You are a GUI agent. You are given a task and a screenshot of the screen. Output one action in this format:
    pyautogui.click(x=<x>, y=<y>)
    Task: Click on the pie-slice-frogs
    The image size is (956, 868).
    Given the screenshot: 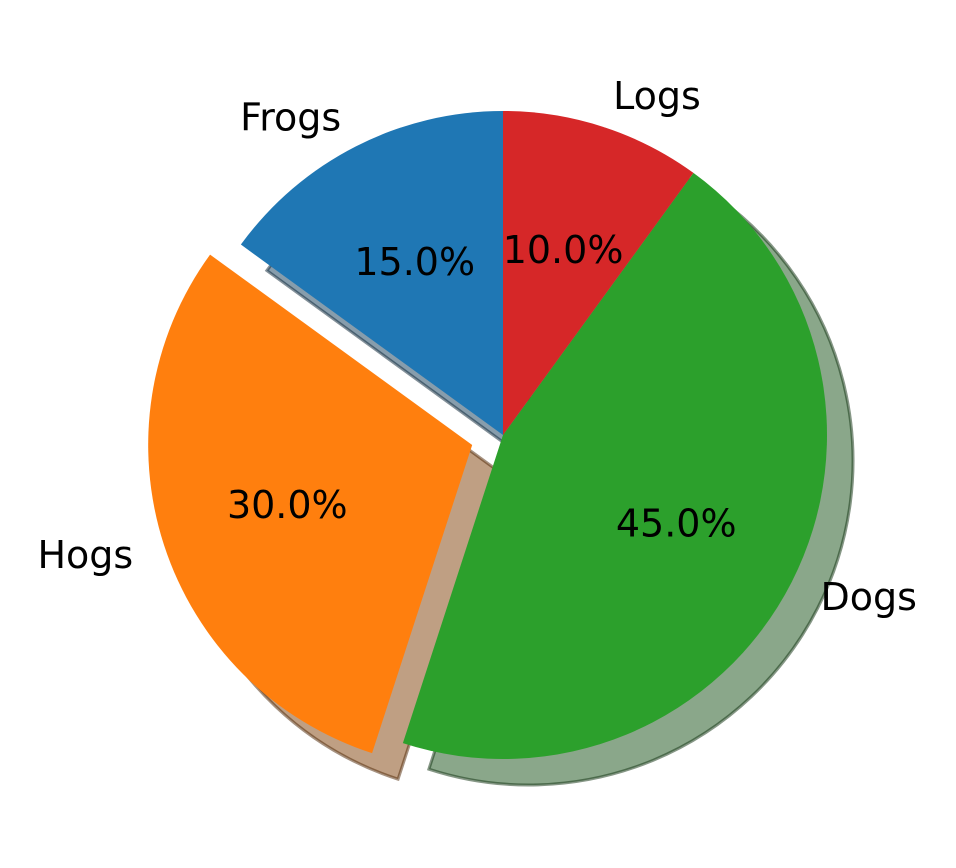 What is the action you would take?
    pyautogui.click(x=372, y=273)
    